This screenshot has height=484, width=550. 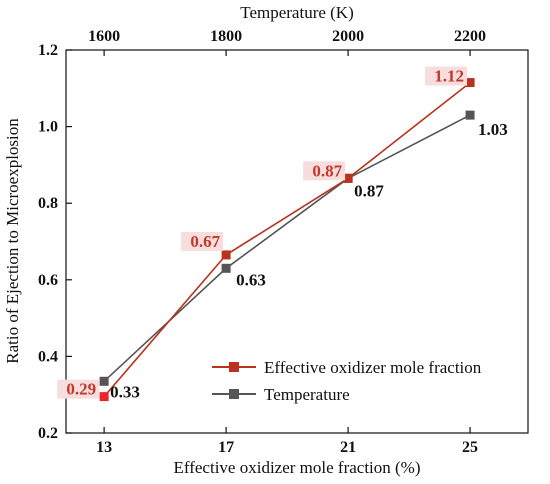 I want to click on x-tick-label: 13, so click(x=104, y=447).